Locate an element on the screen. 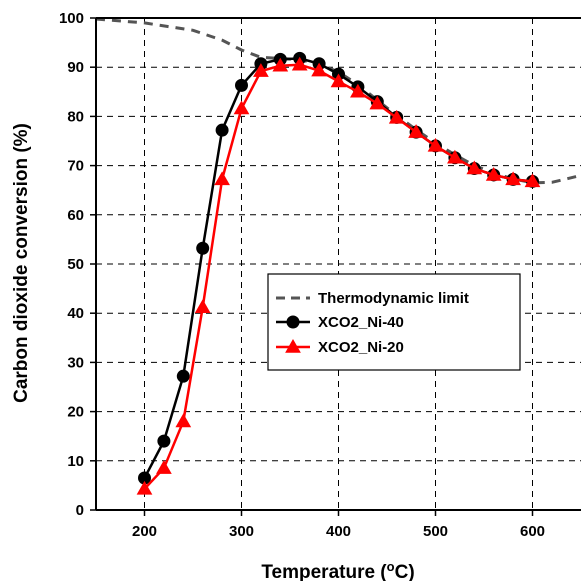 Image resolution: width=581 pixels, height=581 pixels. y-axis-title: Carbon dioxide conversion (%) is located at coordinates (21, 263).